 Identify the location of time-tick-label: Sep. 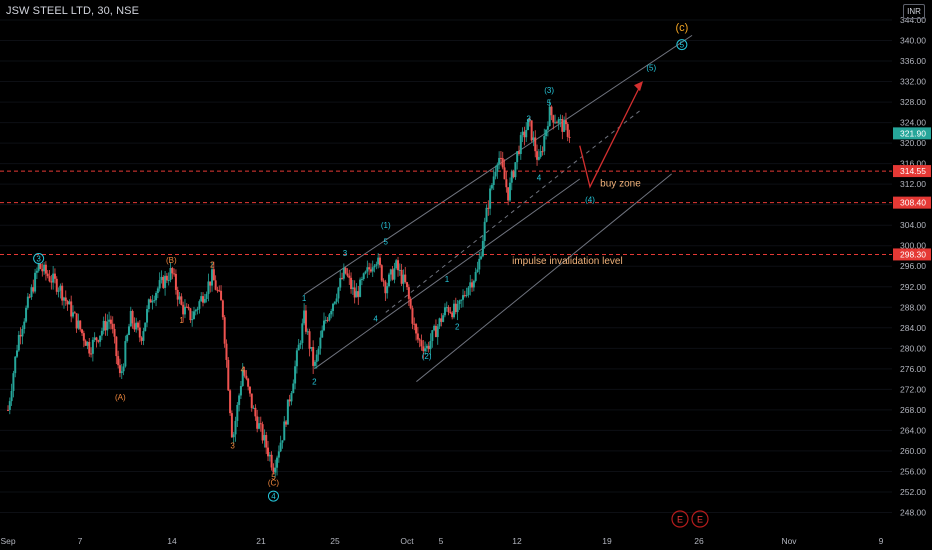
(7, 541).